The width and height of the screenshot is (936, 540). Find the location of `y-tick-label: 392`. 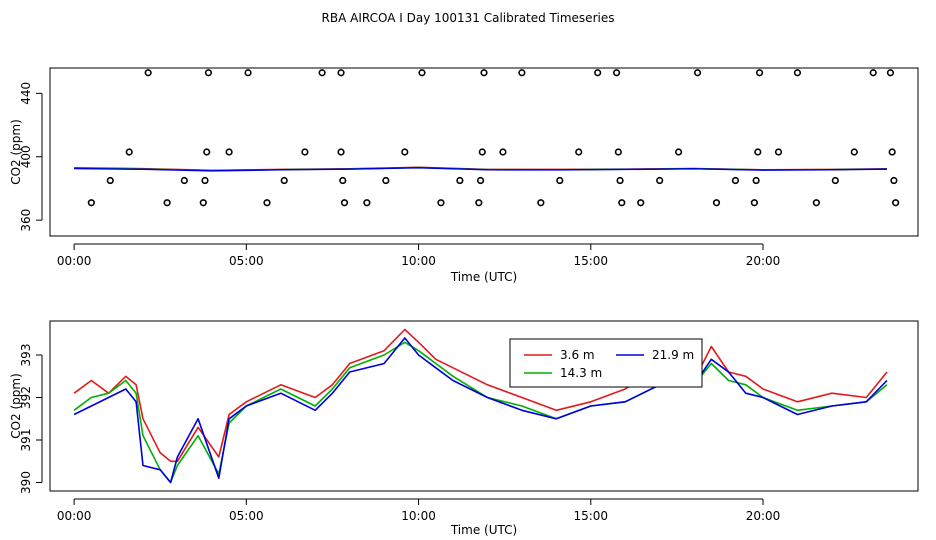

y-tick-label: 392 is located at coordinates (26, 397).